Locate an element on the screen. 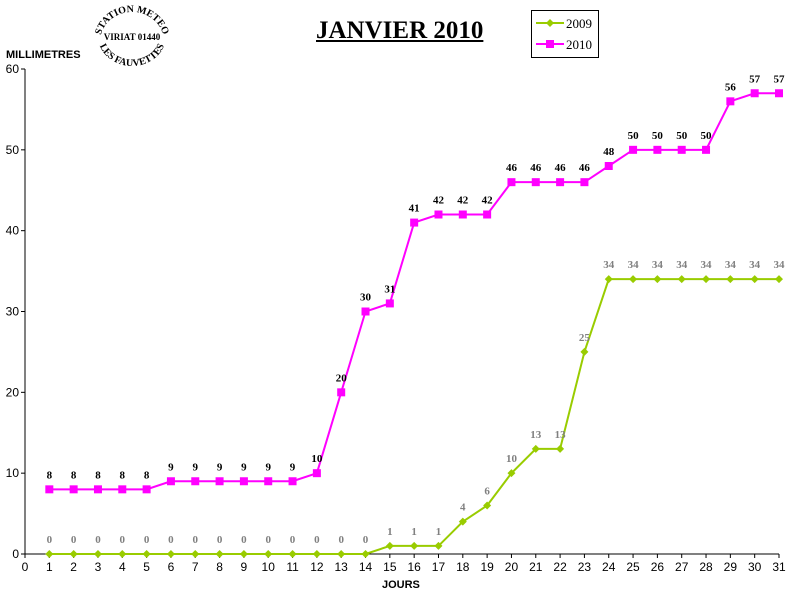  x-tick-label: 6 is located at coordinates (171, 567).